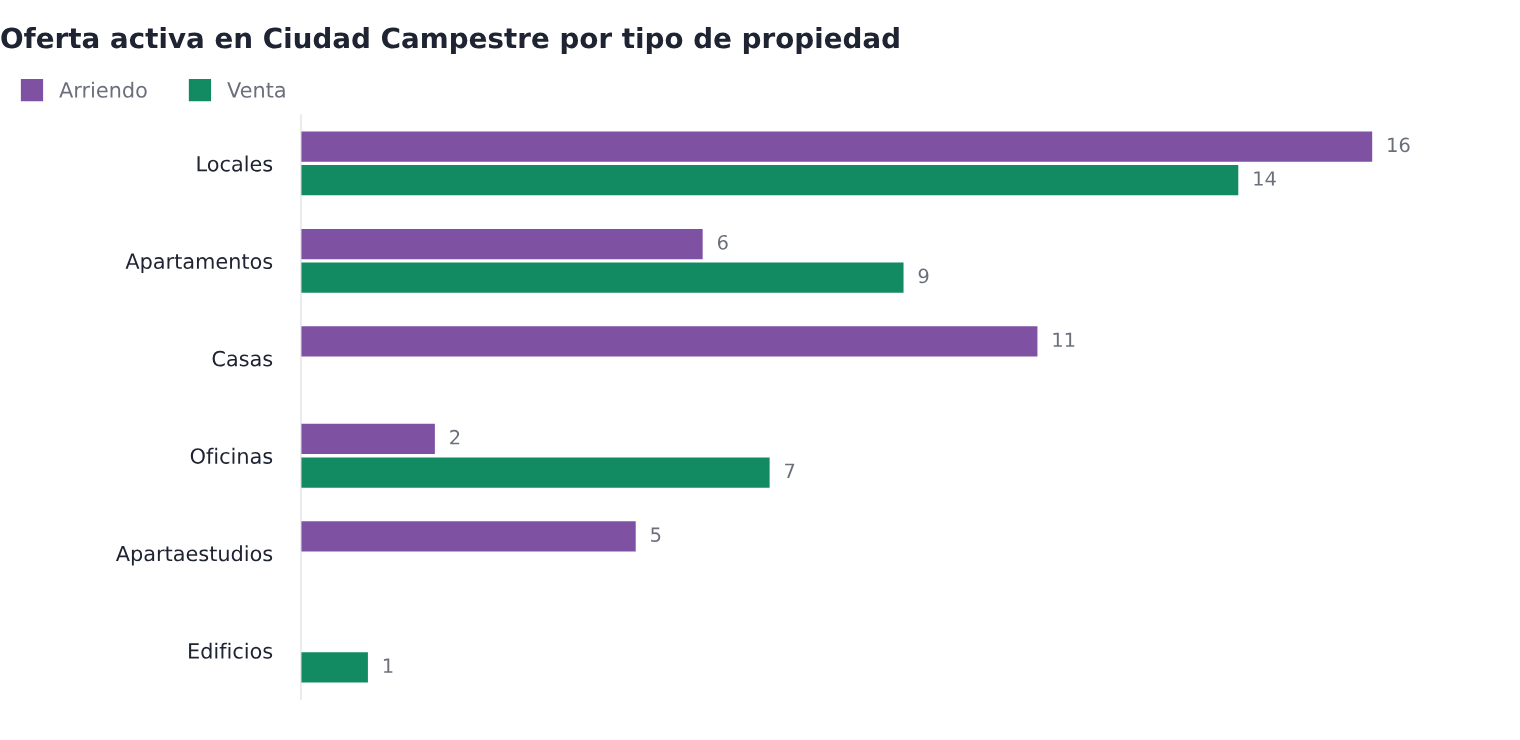 This screenshot has width=1520, height=740. What do you see at coordinates (790, 470) in the screenshot?
I see `data-label: 7` at bounding box center [790, 470].